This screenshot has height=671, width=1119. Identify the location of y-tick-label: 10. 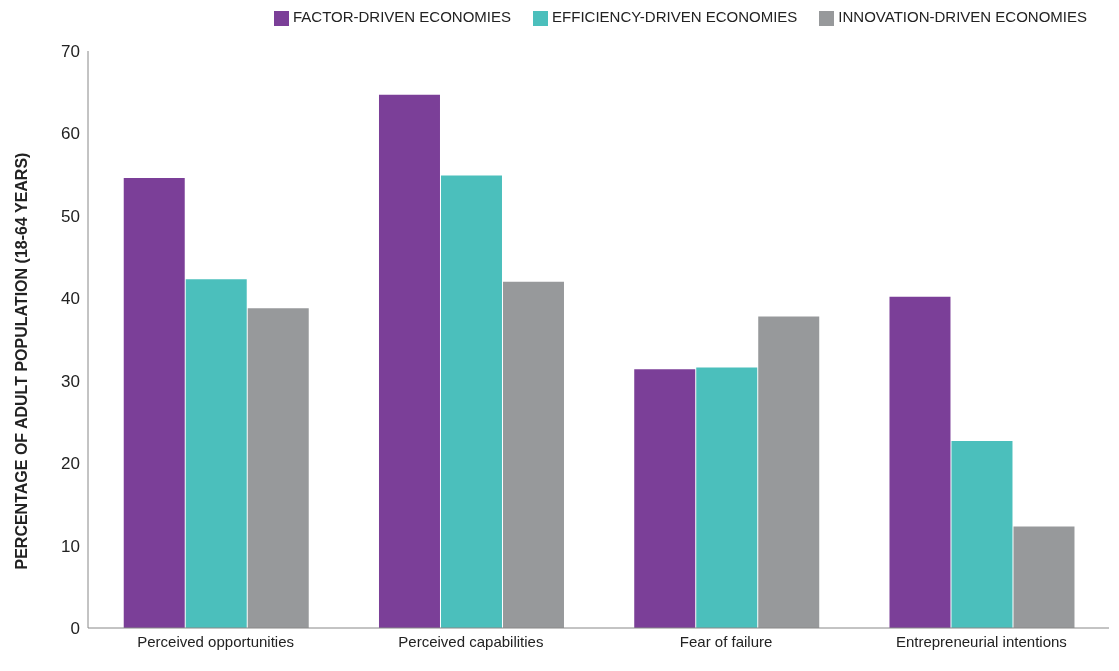
(70, 546).